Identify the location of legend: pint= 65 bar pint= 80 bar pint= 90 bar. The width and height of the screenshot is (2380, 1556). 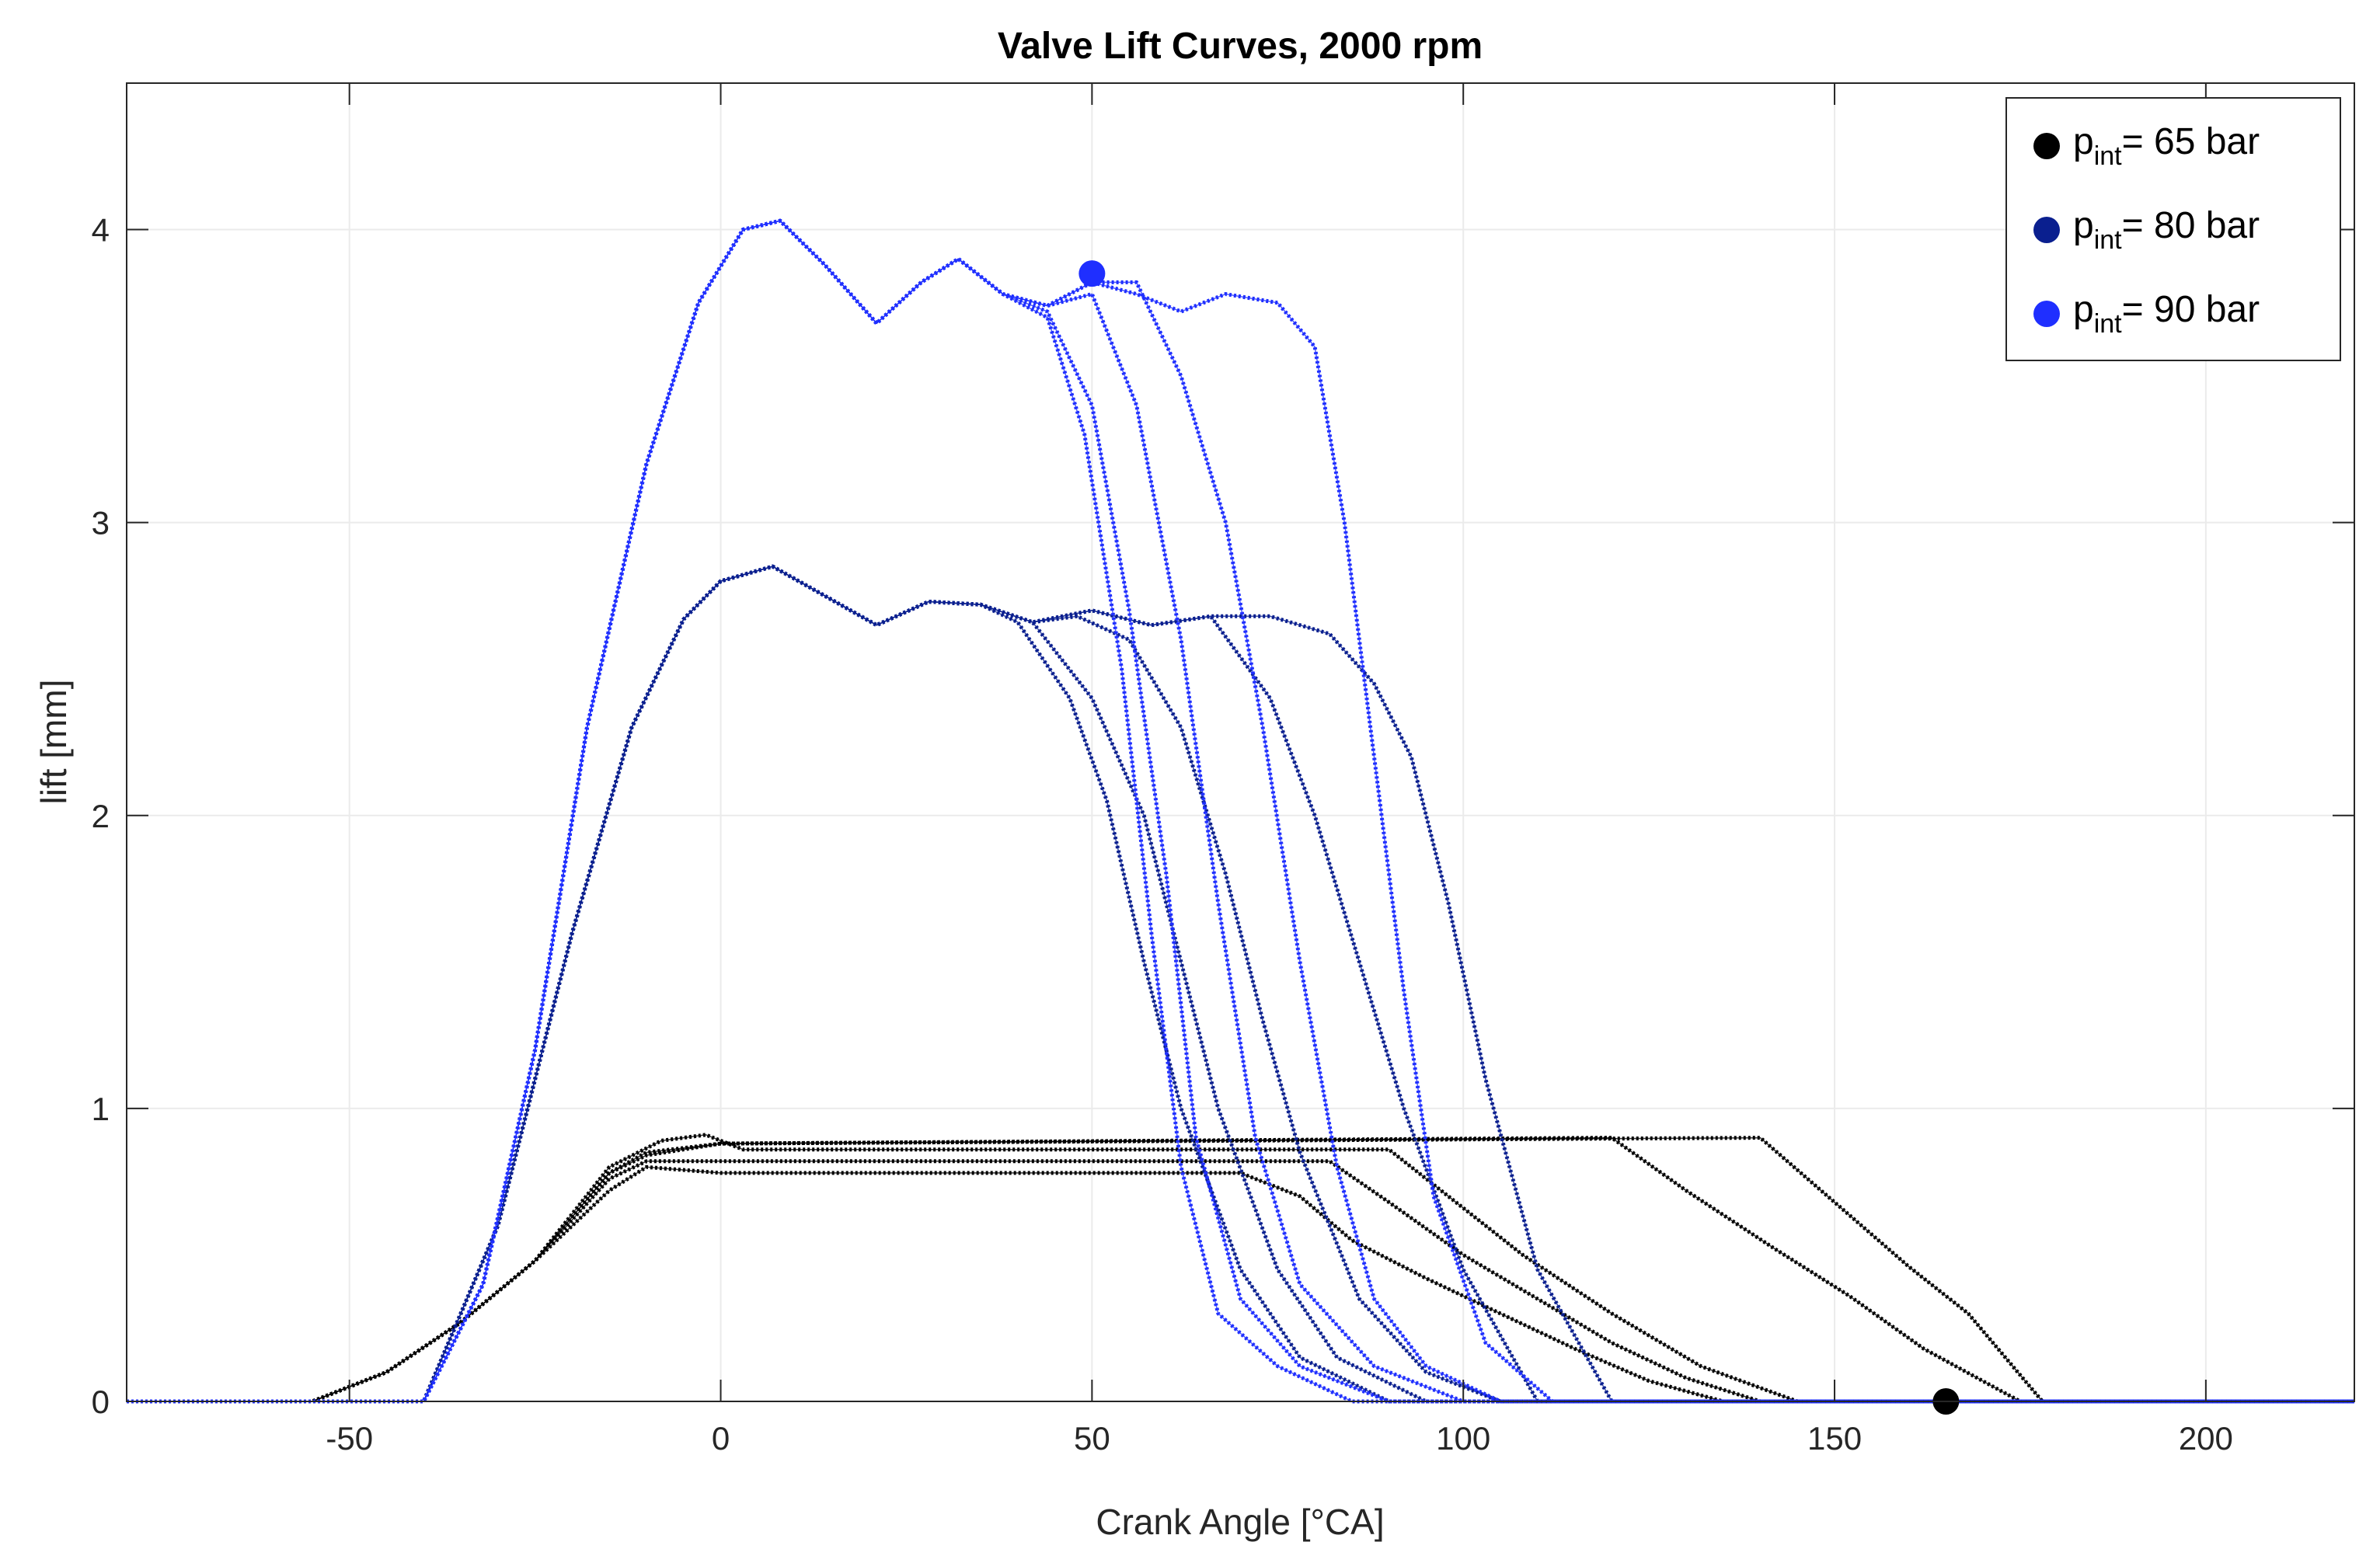
(2173, 229).